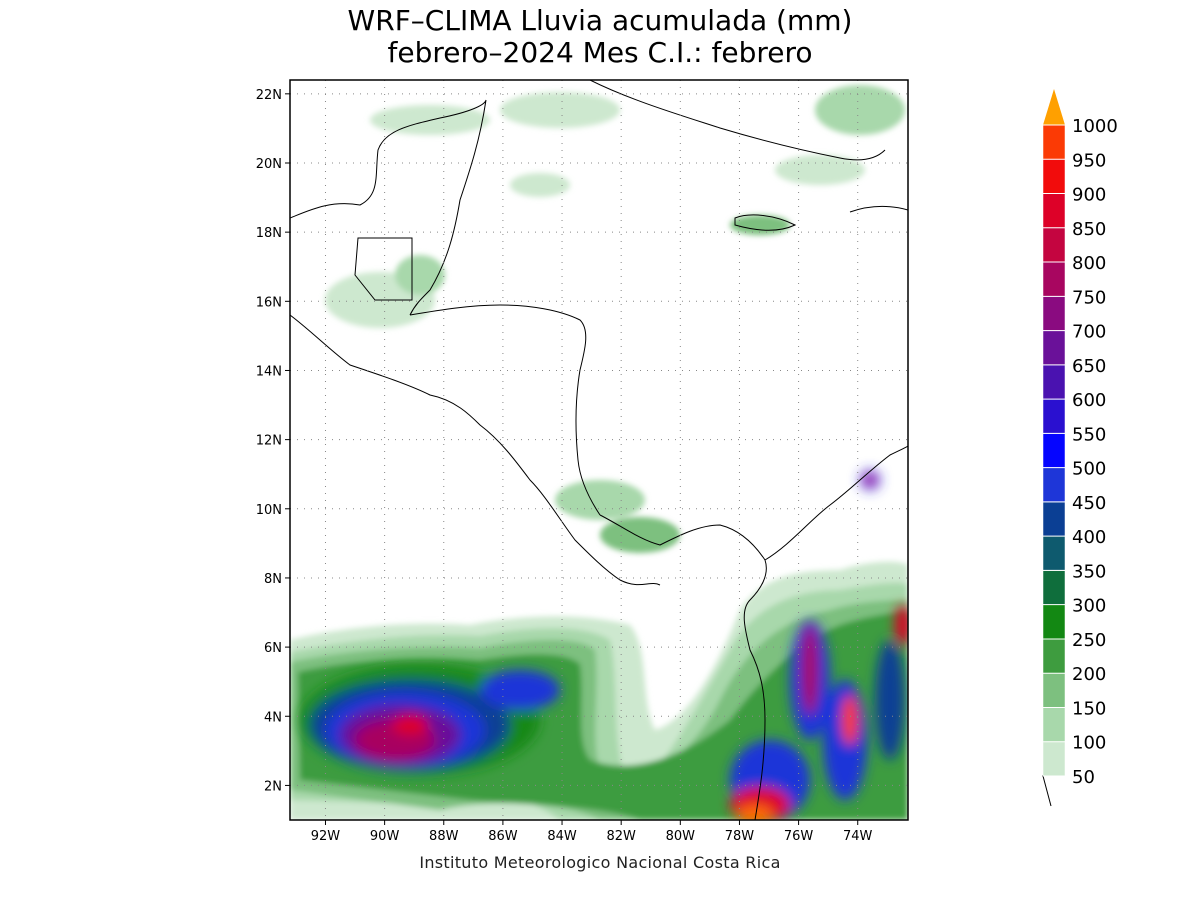 This screenshot has height=900, width=1200. I want to click on colorbar-label: 300, so click(1089, 606).